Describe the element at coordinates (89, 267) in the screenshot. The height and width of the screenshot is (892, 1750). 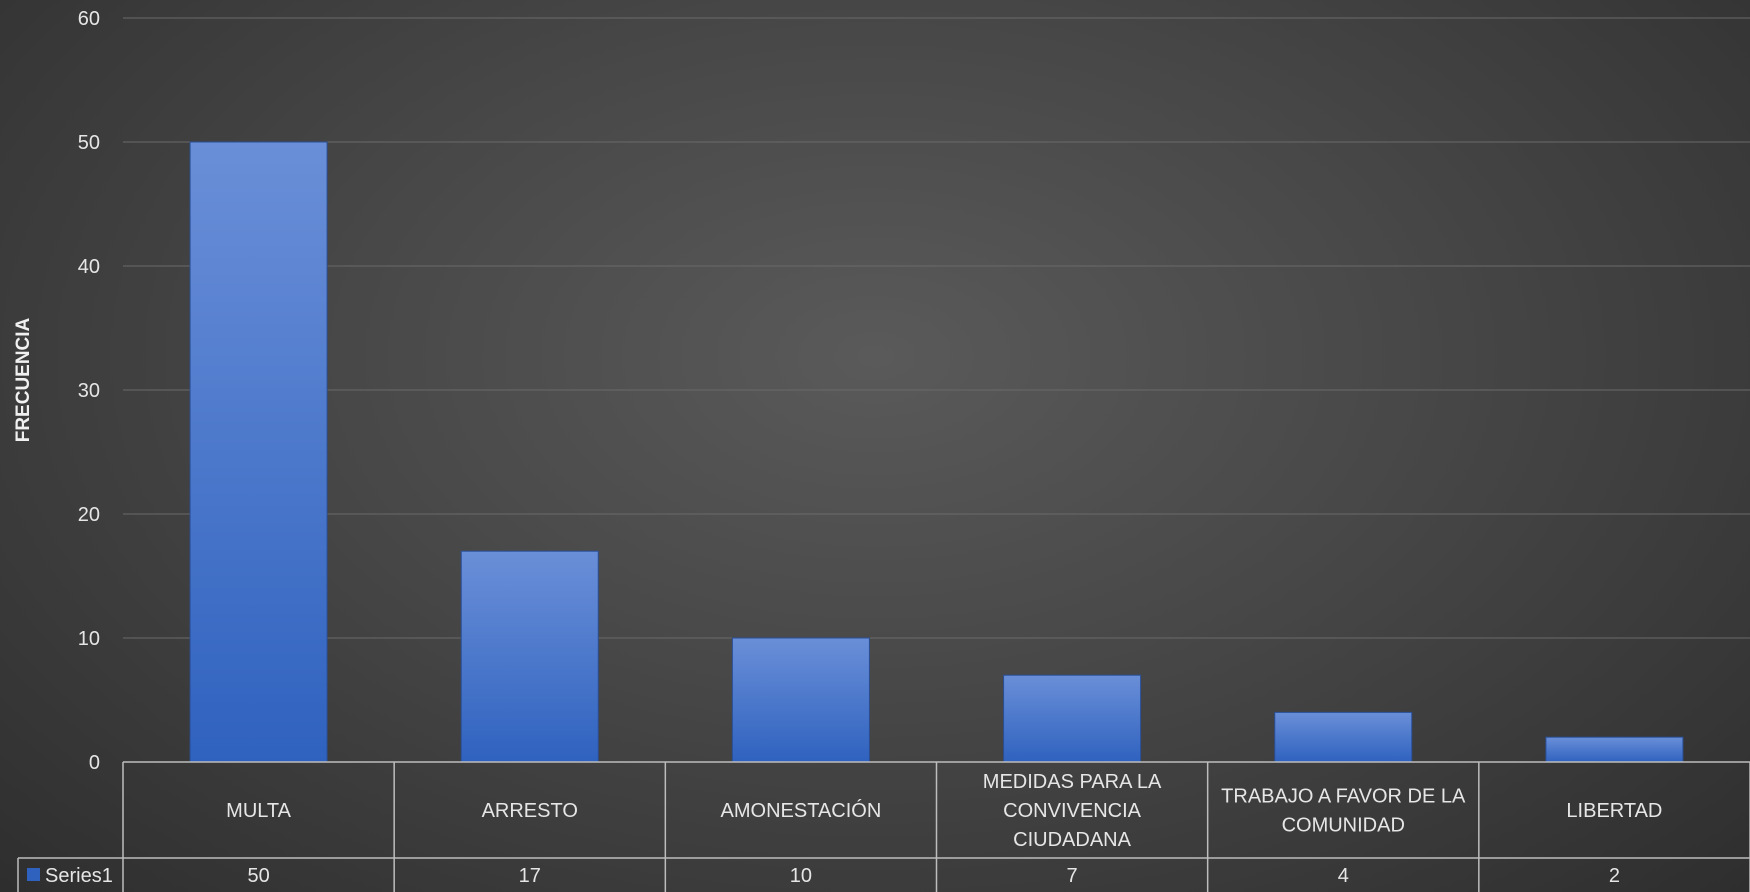
I see `y-tick-label: 40` at that location.